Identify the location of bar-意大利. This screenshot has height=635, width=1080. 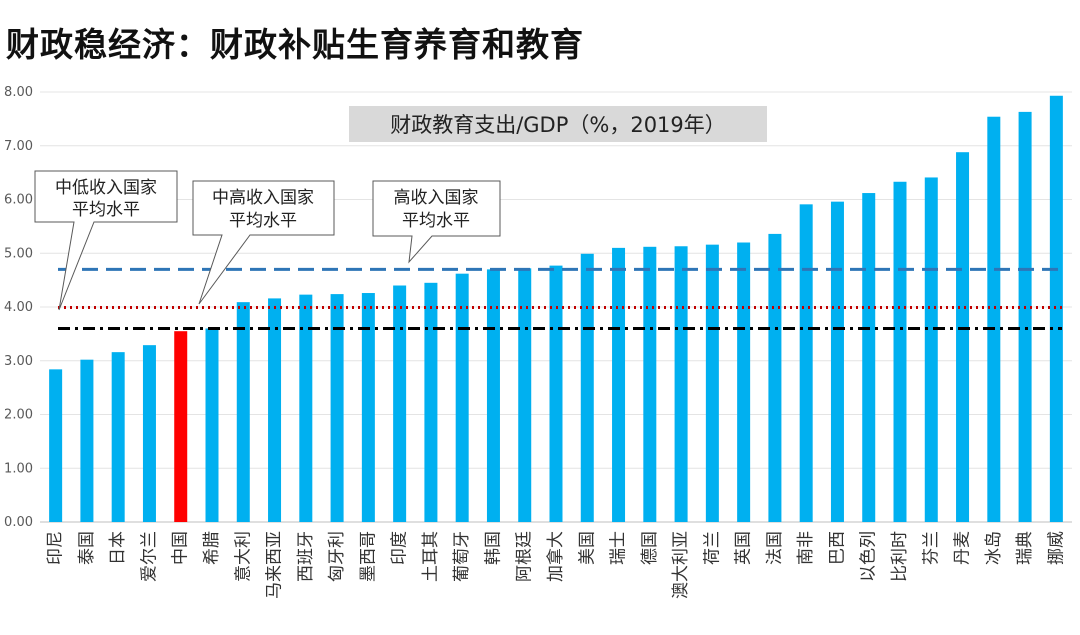
(243, 412).